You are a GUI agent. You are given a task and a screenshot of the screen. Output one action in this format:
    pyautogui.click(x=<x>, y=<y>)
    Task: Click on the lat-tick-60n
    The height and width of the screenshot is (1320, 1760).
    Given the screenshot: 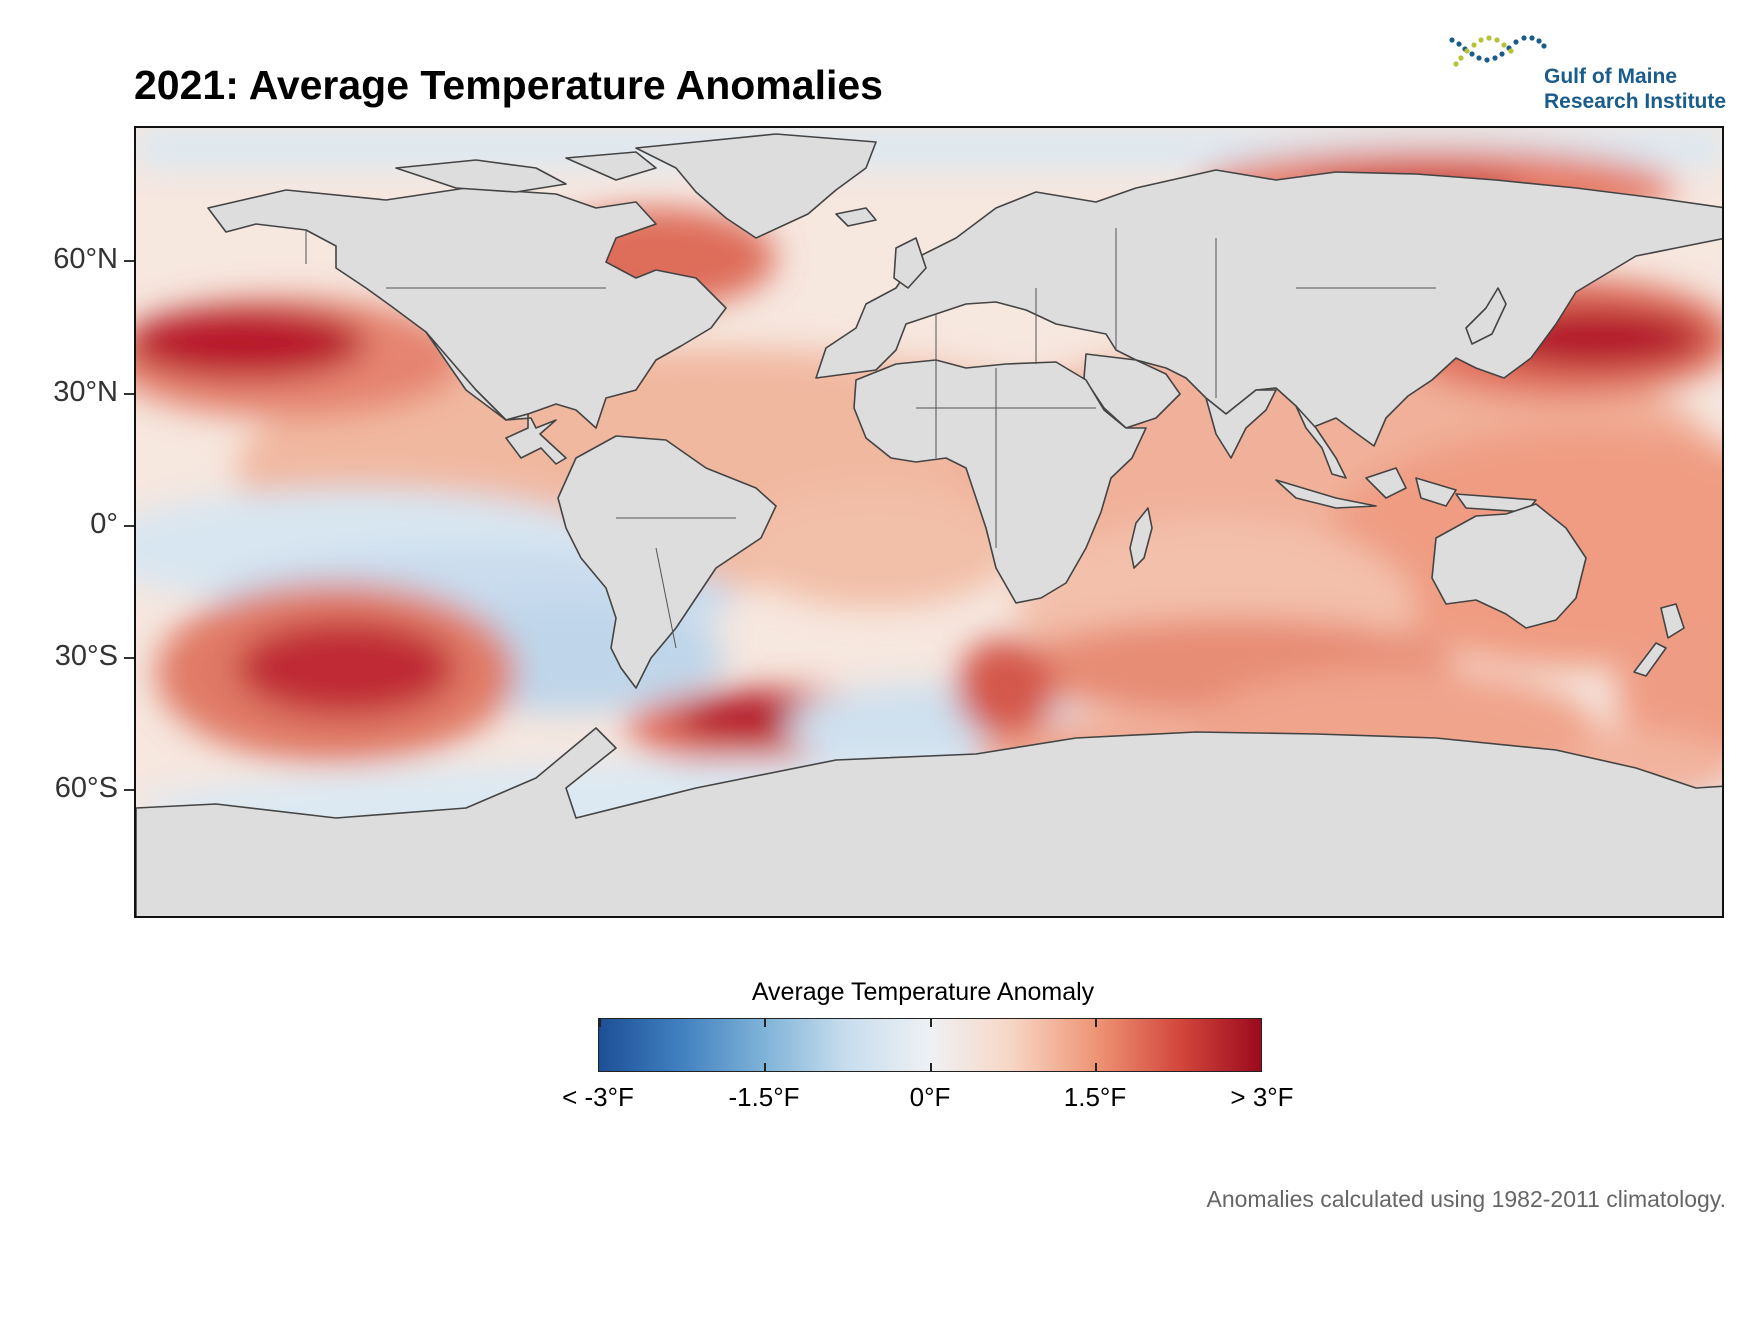 What is the action you would take?
    pyautogui.click(x=129, y=261)
    